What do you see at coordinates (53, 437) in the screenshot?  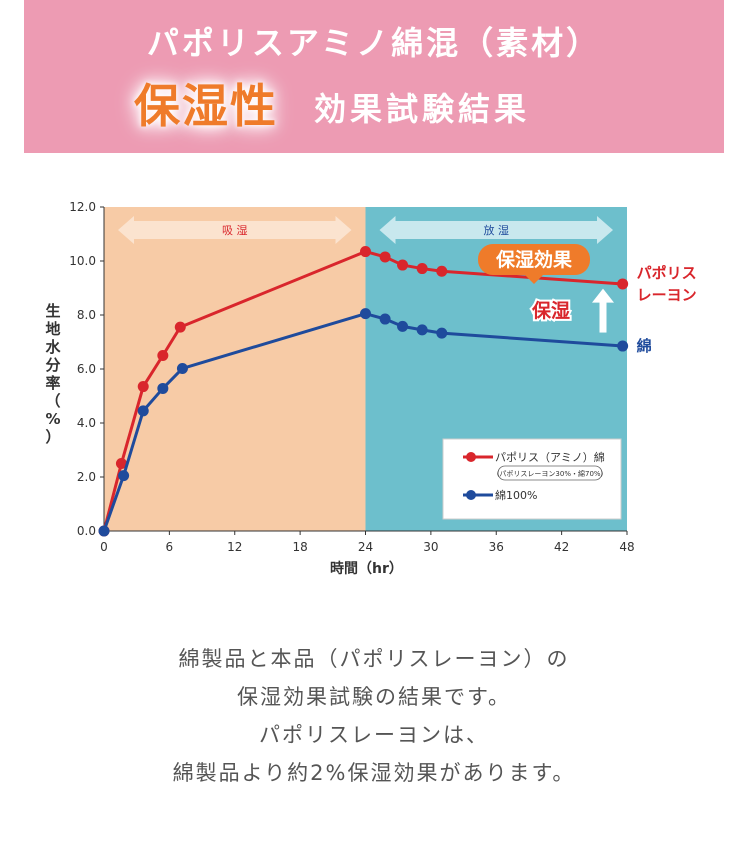 I see `y-axis-label-char: ）` at bounding box center [53, 437].